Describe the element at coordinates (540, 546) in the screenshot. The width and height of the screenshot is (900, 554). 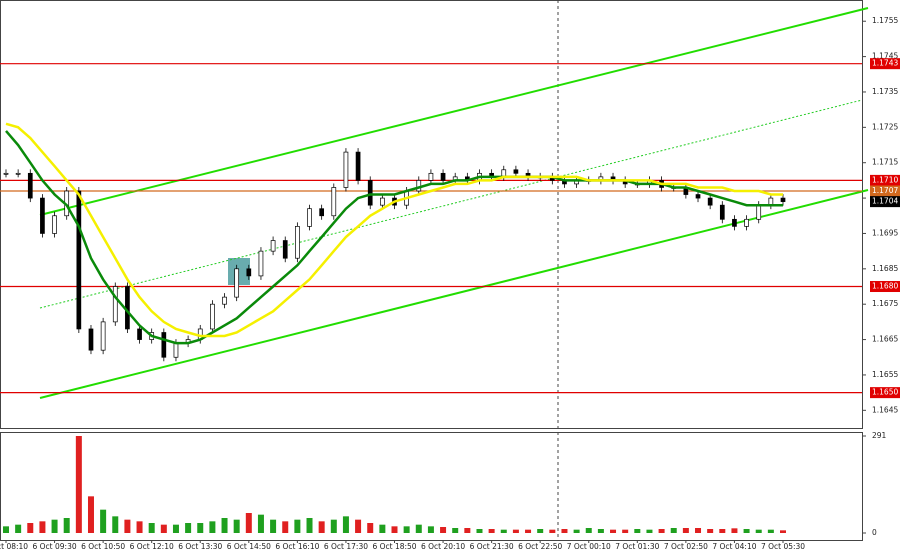
I see `x-tick-label: 6 Oct 22:50` at that location.